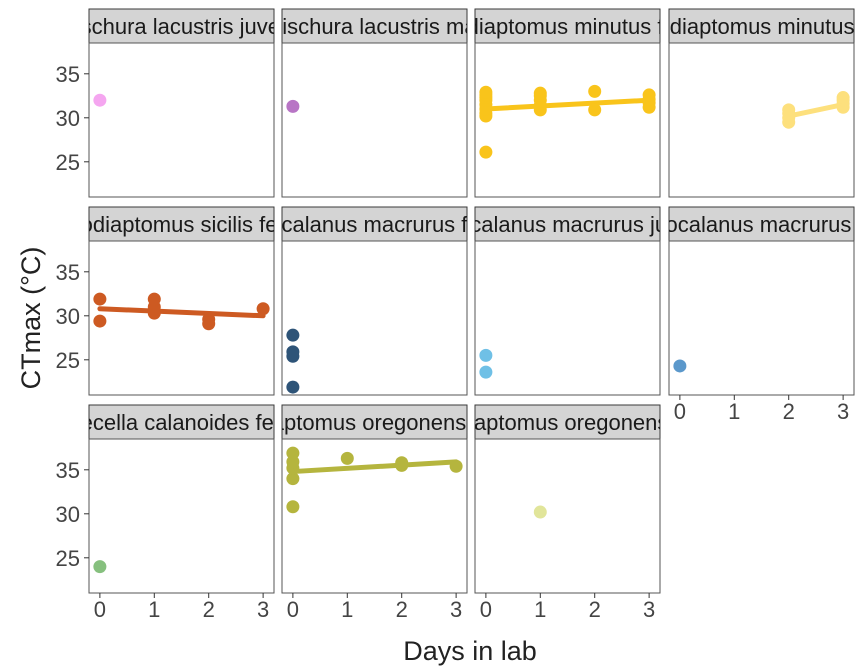  What do you see at coordinates (470, 651) in the screenshot?
I see `x-axis-title: Days in lab` at bounding box center [470, 651].